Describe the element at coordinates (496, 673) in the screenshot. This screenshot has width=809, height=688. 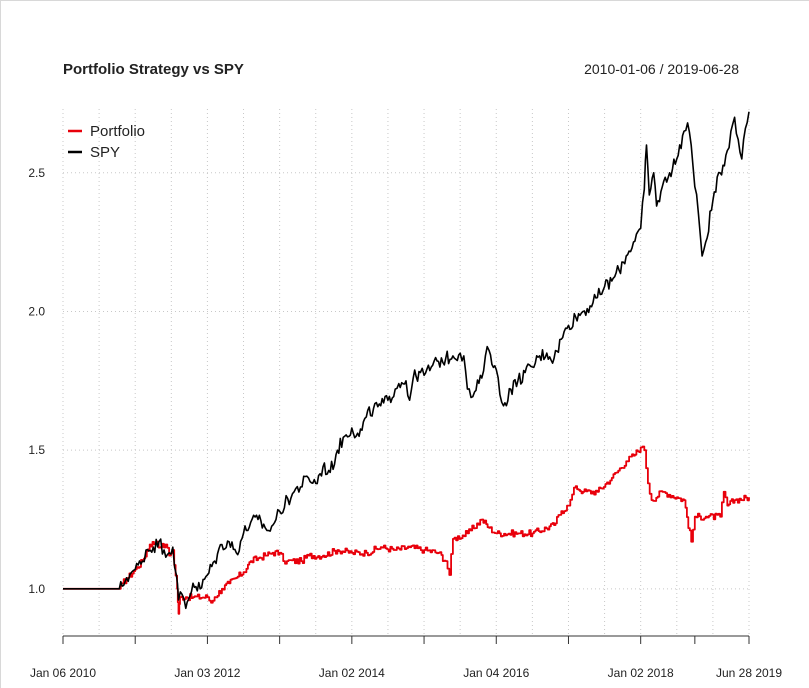
I see `x-tick-label-3: Jan 04 2016` at that location.